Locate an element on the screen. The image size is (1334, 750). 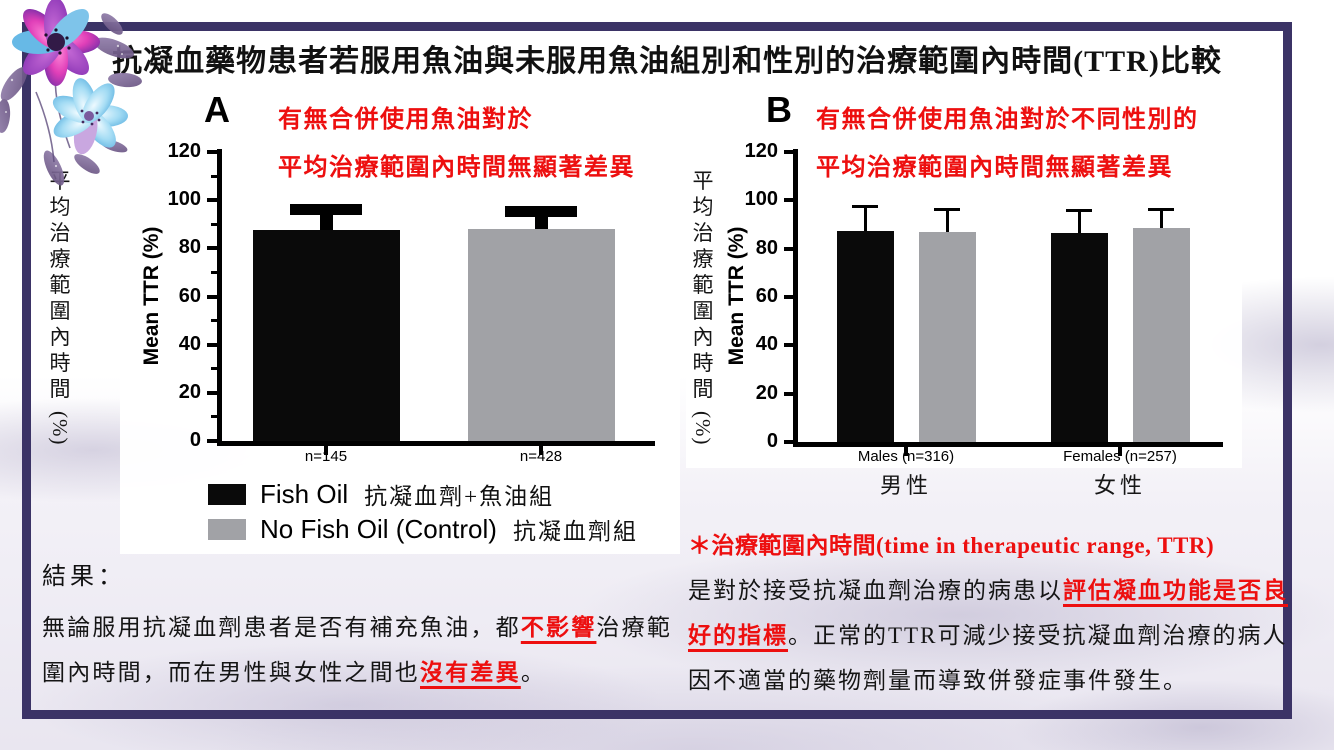
x-axis-group-label: Males (n=316) is located at coordinates (906, 456).